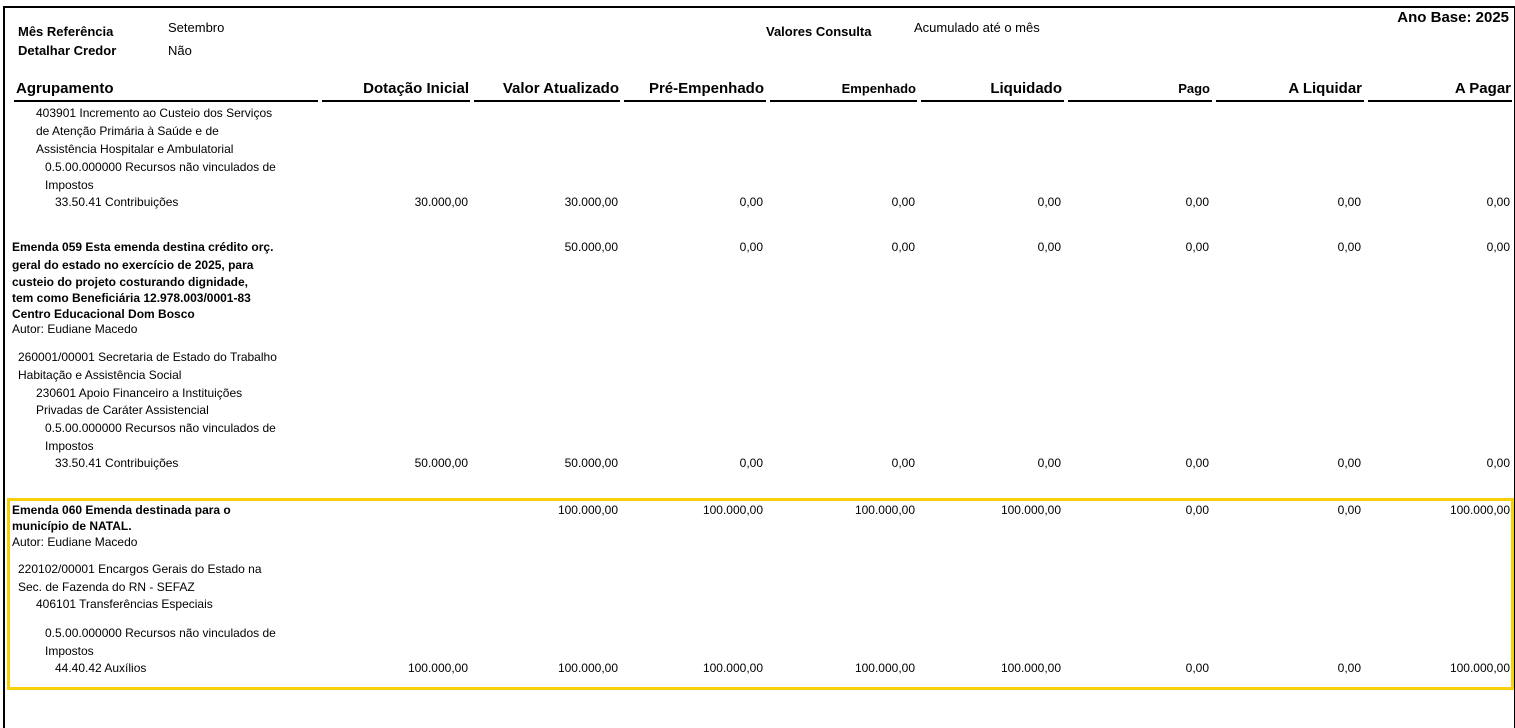 This screenshot has height=728, width=1515. Describe the element at coordinates (441, 463) in the screenshot. I see `value-cell-dotacao-inicial: 50.000,00` at that location.